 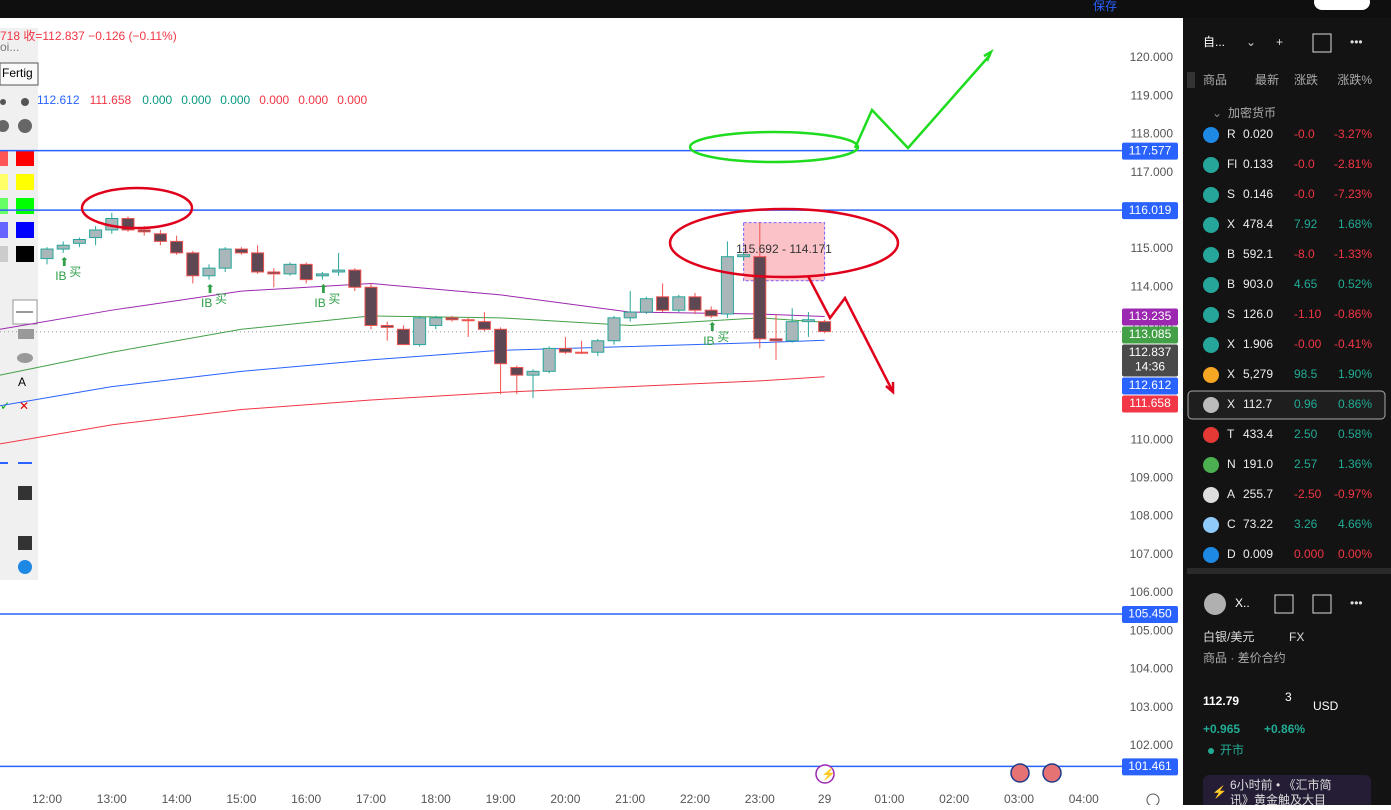 I want to click on y-tick-label: 109.000, so click(x=1152, y=477).